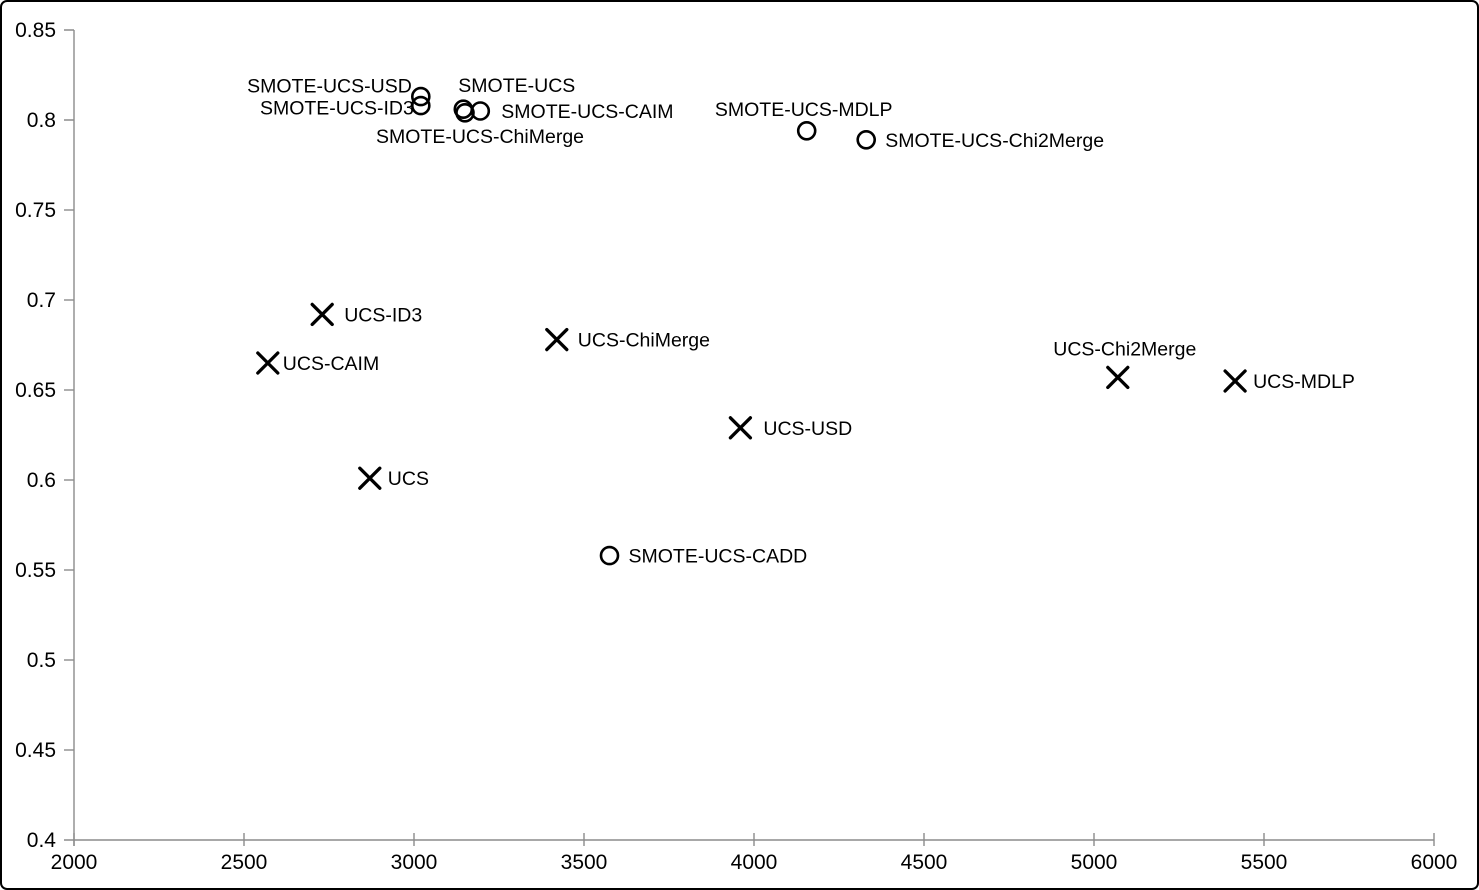 The image size is (1479, 890). What do you see at coordinates (41, 120) in the screenshot?
I see `y-axis-tick-label: 0.8` at bounding box center [41, 120].